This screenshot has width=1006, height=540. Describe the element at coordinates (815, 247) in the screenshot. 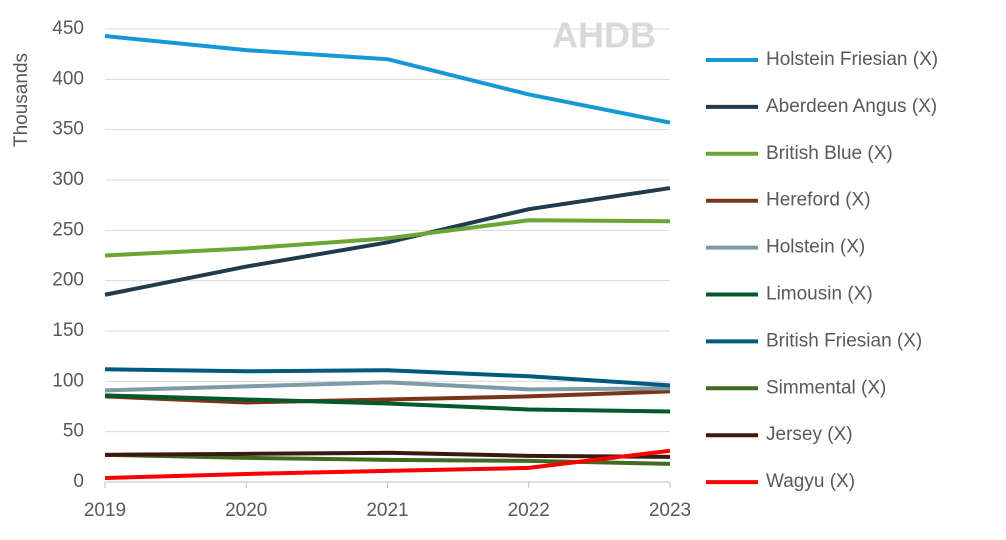

I see `legend-label: Holstein (X)` at that location.